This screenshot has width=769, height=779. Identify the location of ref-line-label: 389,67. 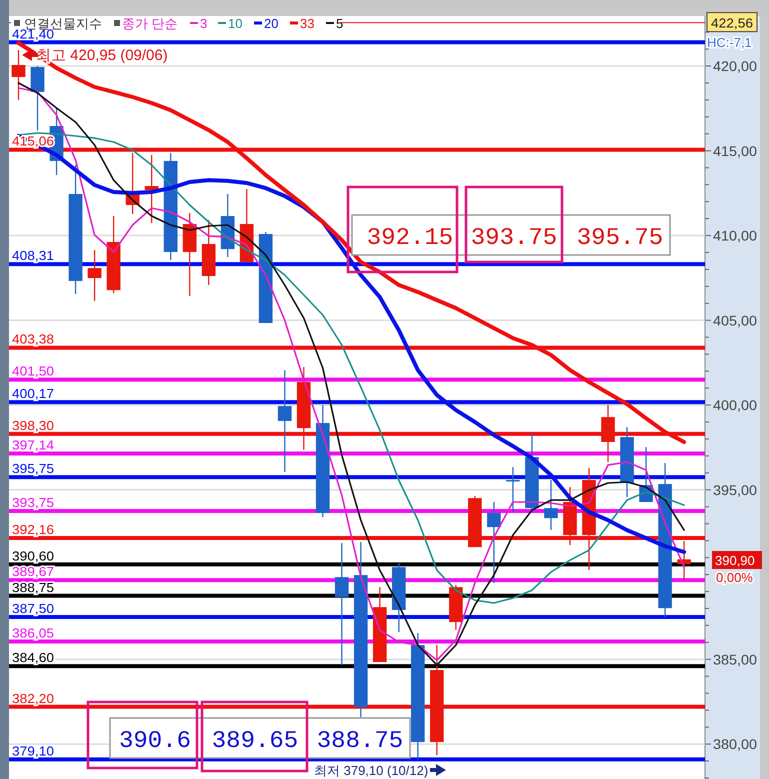
(33, 572).